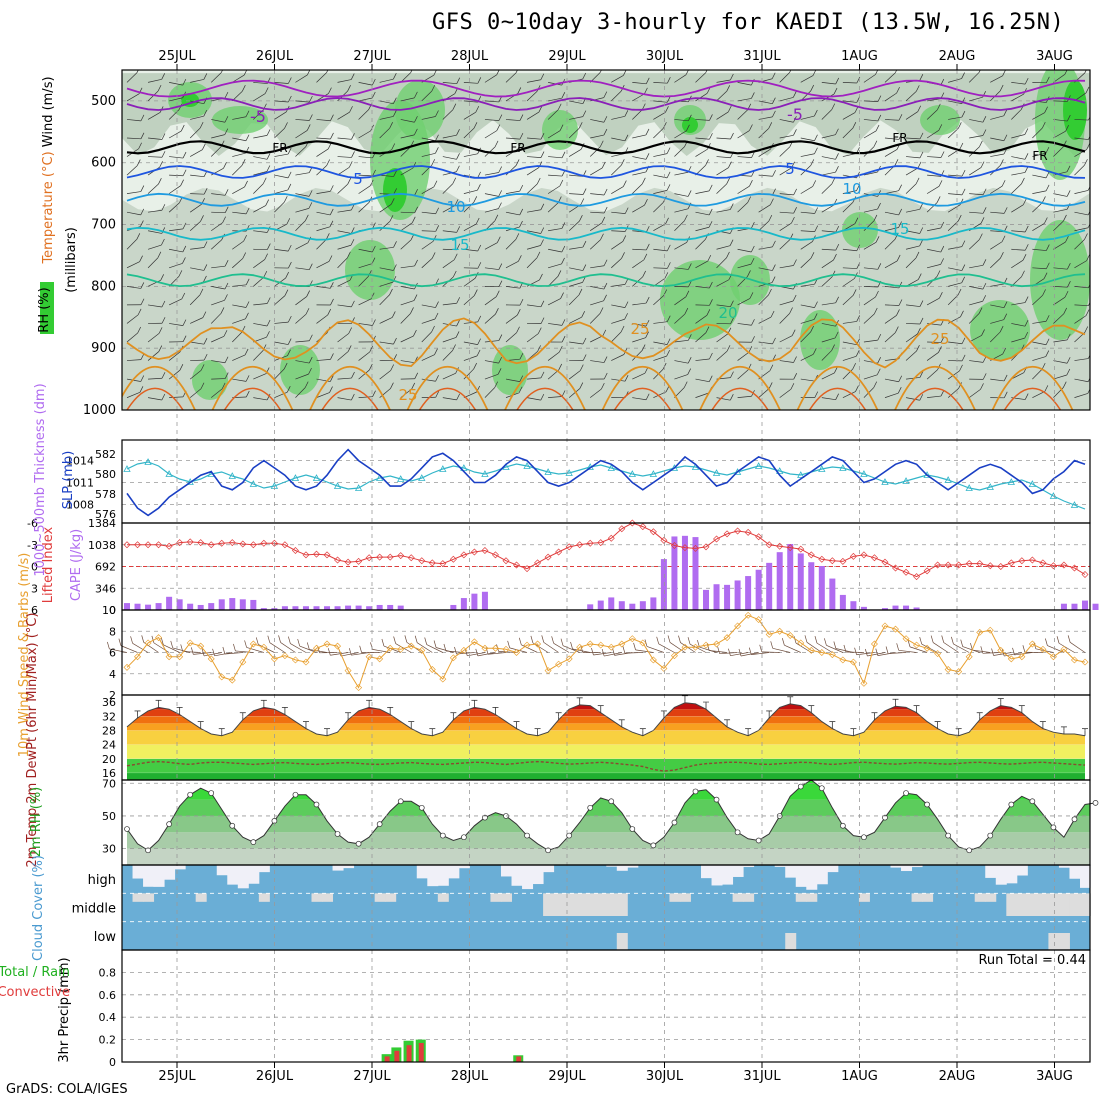 This screenshot has height=1100, width=1100. What do you see at coordinates (109, 702) in the screenshot?
I see `temp-tick-label: 36` at bounding box center [109, 702].